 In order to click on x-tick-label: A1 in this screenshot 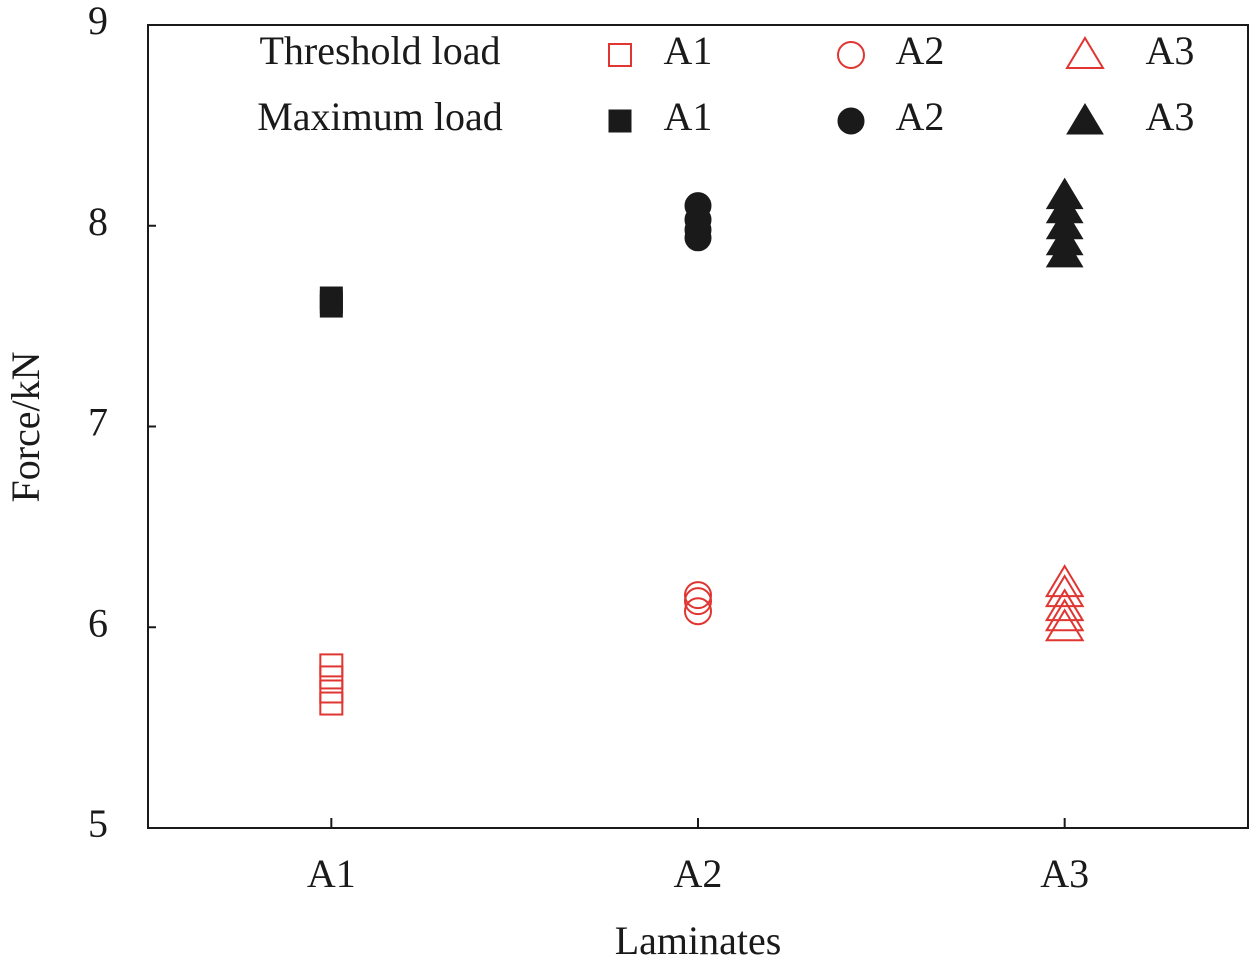, I will do `click(331, 873)`.